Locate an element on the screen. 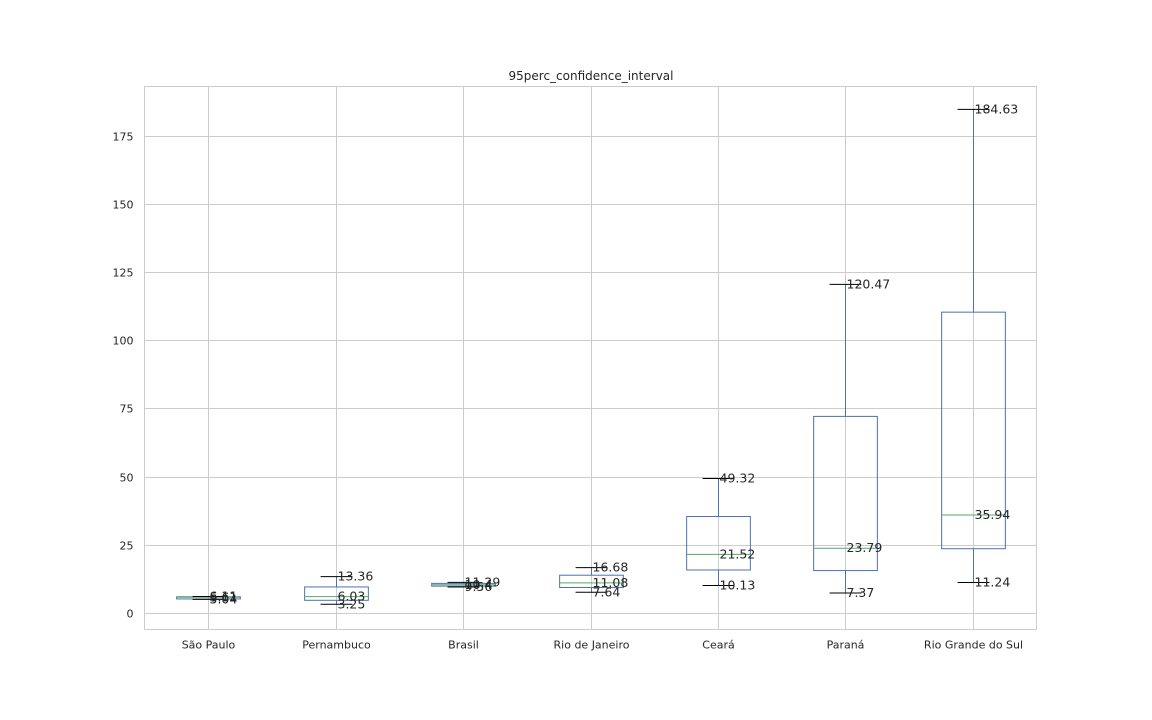 The height and width of the screenshot is (720, 1152). value-annotation: 5.04 is located at coordinates (224, 598).